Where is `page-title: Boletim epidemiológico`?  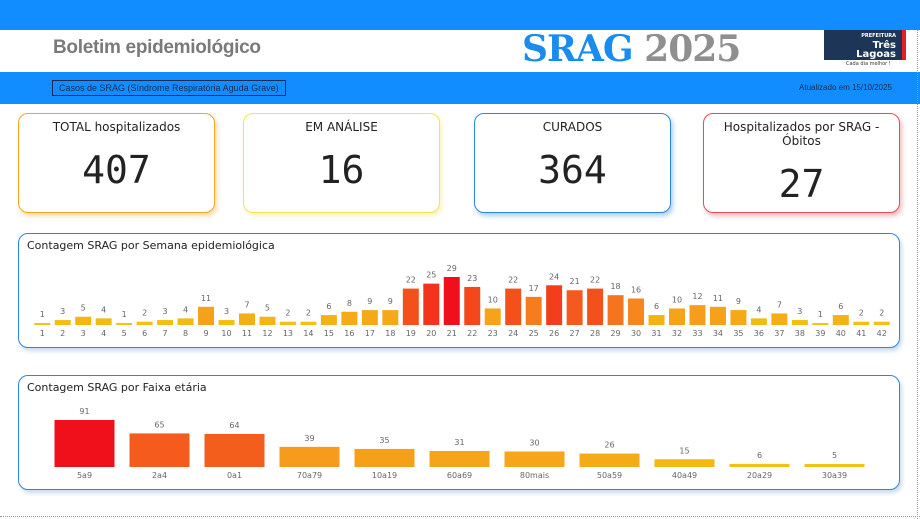 page-title: Boletim epidemiológico is located at coordinates (157, 47).